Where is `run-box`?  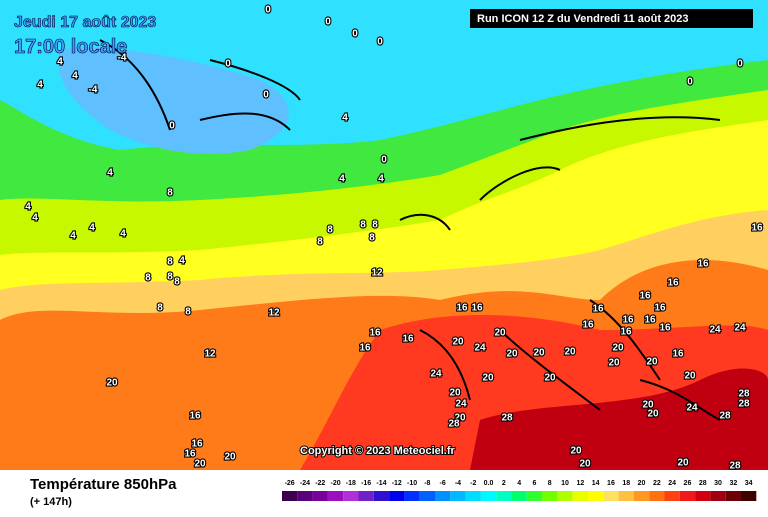
run-box is located at coordinates (611, 18).